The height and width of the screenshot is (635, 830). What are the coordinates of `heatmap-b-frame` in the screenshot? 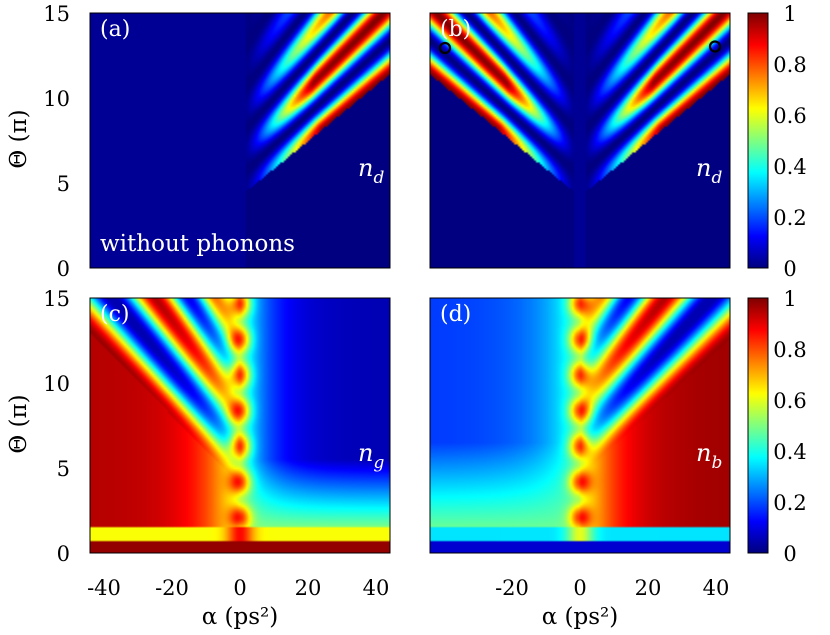 It's located at (580, 140).